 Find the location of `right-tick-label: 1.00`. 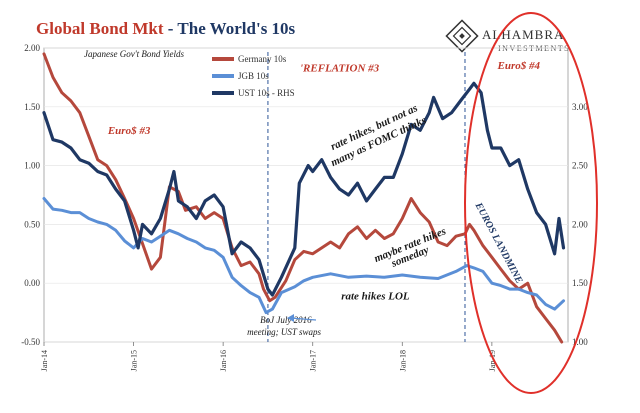

right-tick-label: 1.00 is located at coordinates (580, 342).